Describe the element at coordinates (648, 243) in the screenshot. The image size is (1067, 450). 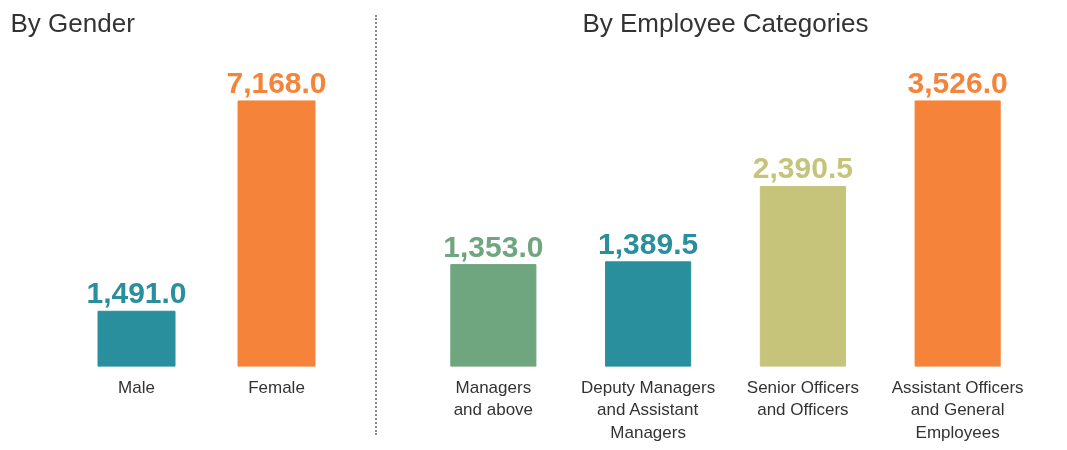
I see `data-label: 1,389.5` at that location.